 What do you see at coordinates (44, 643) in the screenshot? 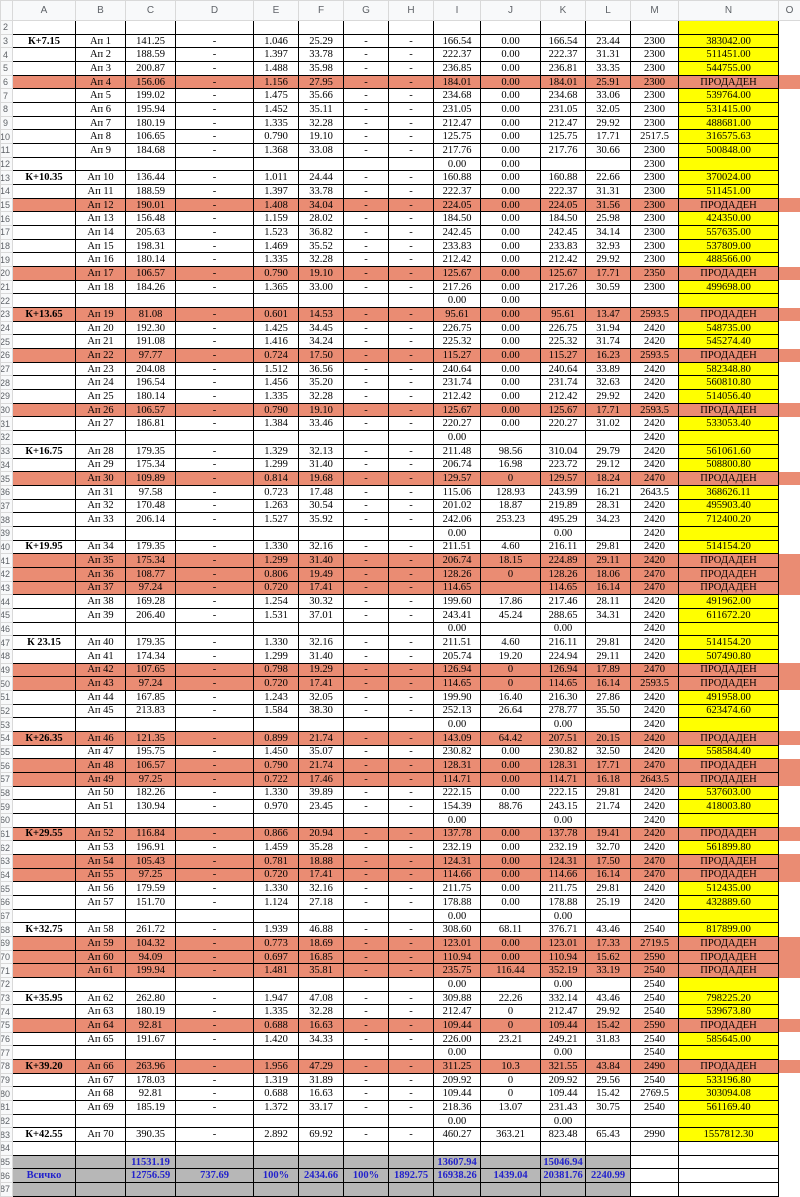
I see `cell-A47: К 23.15` at bounding box center [44, 643].